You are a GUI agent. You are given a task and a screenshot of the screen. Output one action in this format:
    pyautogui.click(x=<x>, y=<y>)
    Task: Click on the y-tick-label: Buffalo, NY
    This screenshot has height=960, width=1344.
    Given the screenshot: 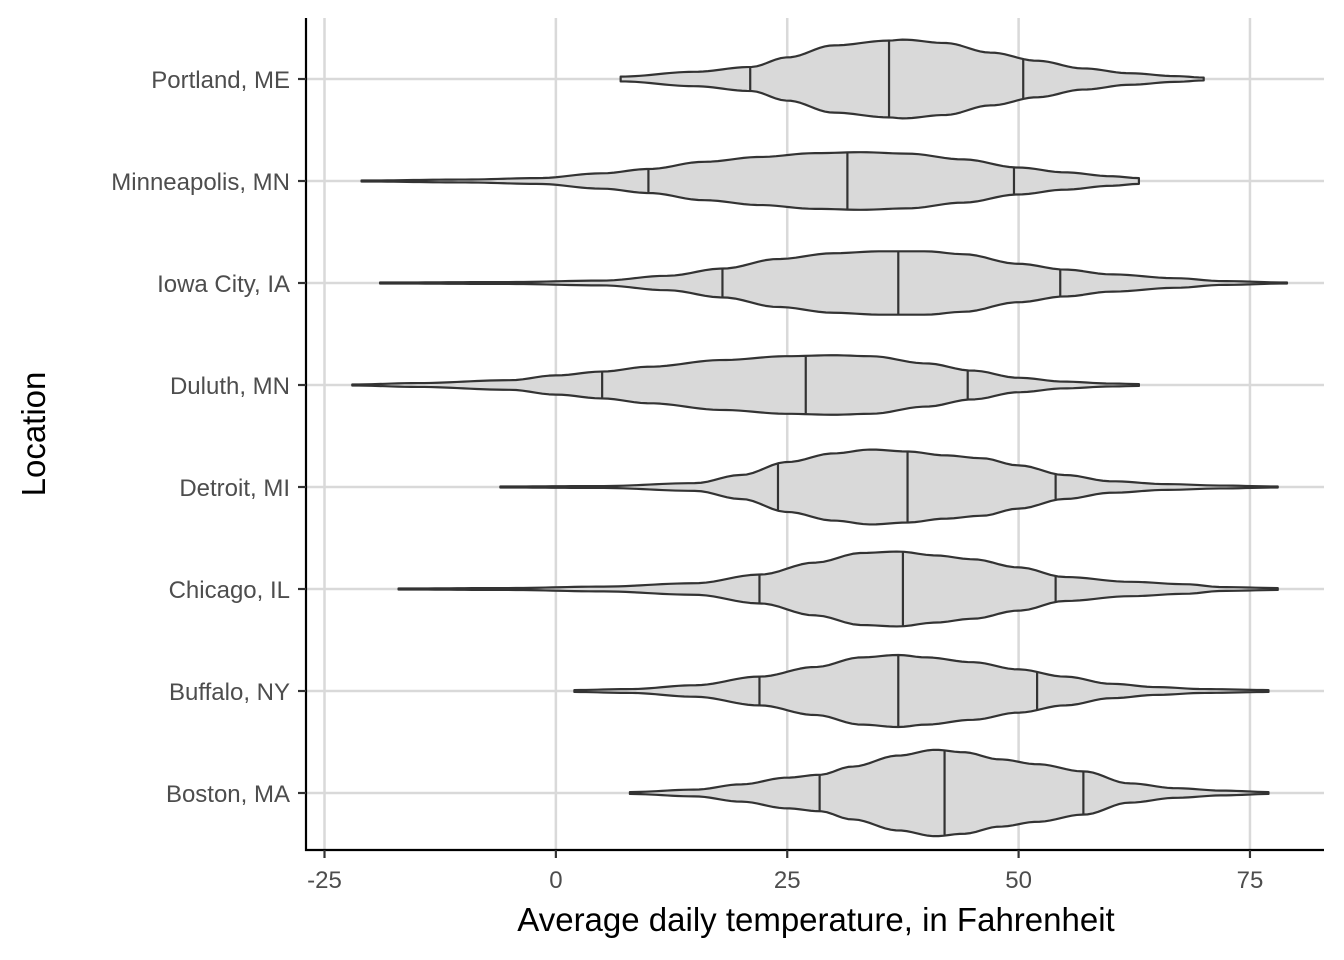 What is the action you would take?
    pyautogui.click(x=229, y=692)
    